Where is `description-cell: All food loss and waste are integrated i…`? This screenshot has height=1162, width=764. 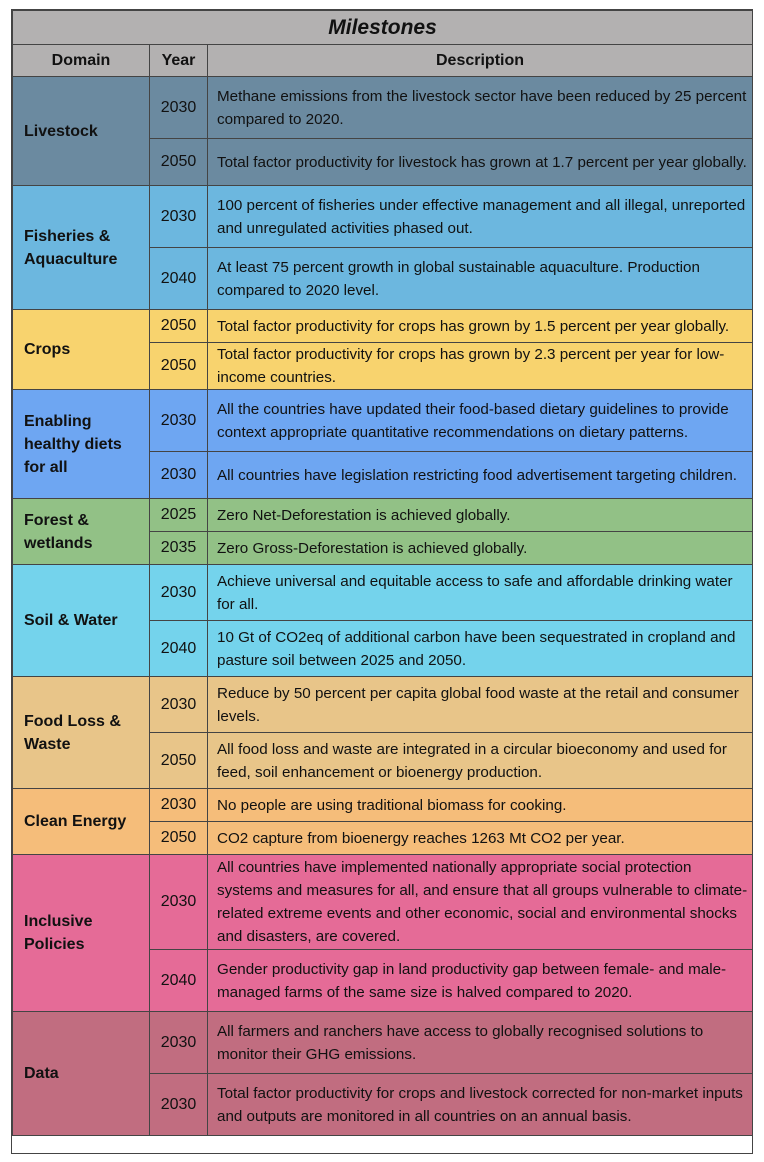 description-cell: All food loss and waste are integrated i… is located at coordinates (480, 760).